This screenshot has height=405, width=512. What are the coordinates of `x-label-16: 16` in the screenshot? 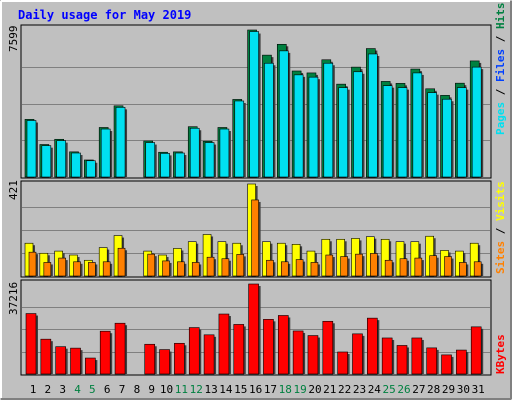 It's located at (255, 389).